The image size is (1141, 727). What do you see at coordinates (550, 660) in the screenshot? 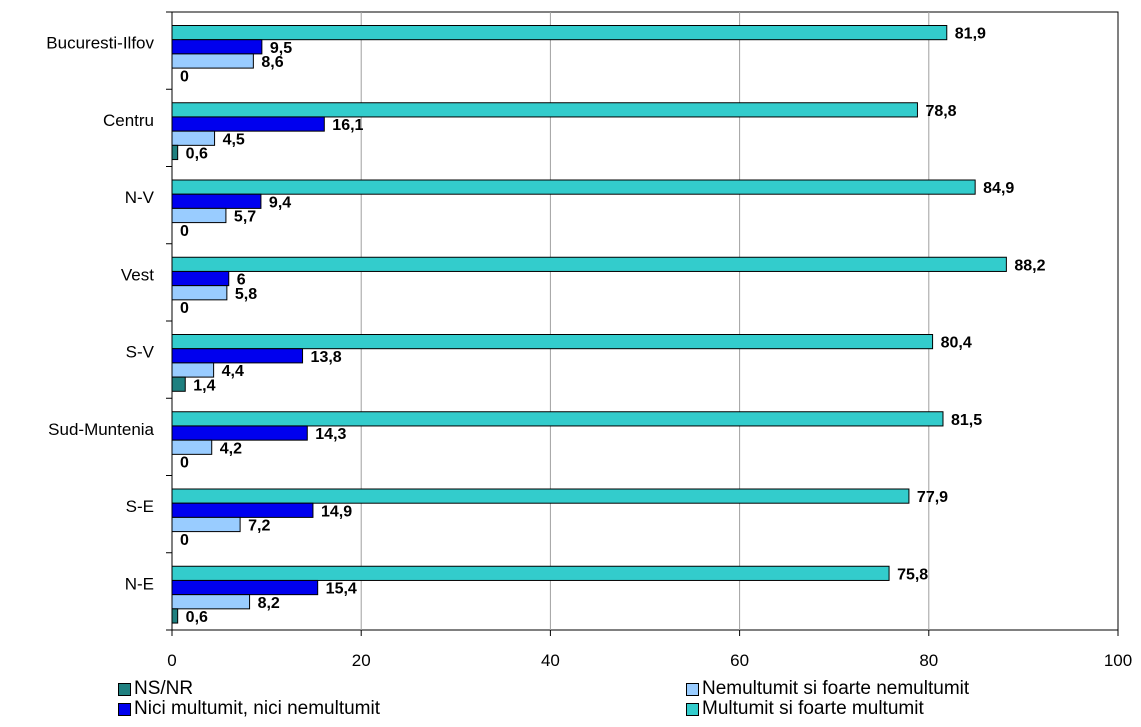
I see `x-tick-label-40: 40` at bounding box center [550, 660].